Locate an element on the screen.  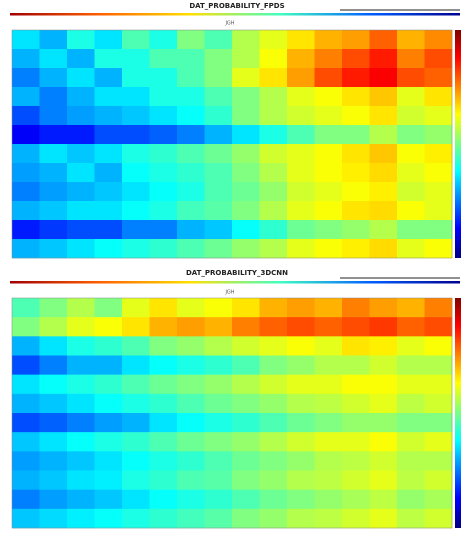
chart-subtitle: JGH is located at coordinates (229, 24).